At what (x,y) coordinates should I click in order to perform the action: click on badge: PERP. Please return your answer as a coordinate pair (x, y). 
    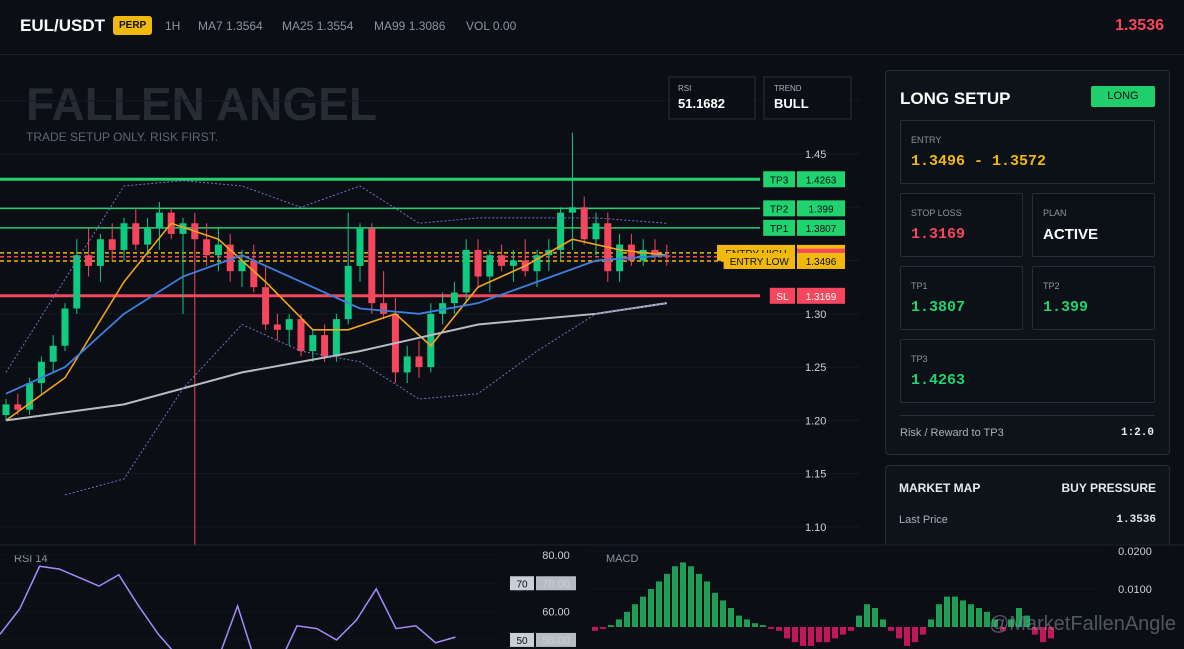
    Looking at the image, I should click on (133, 25).